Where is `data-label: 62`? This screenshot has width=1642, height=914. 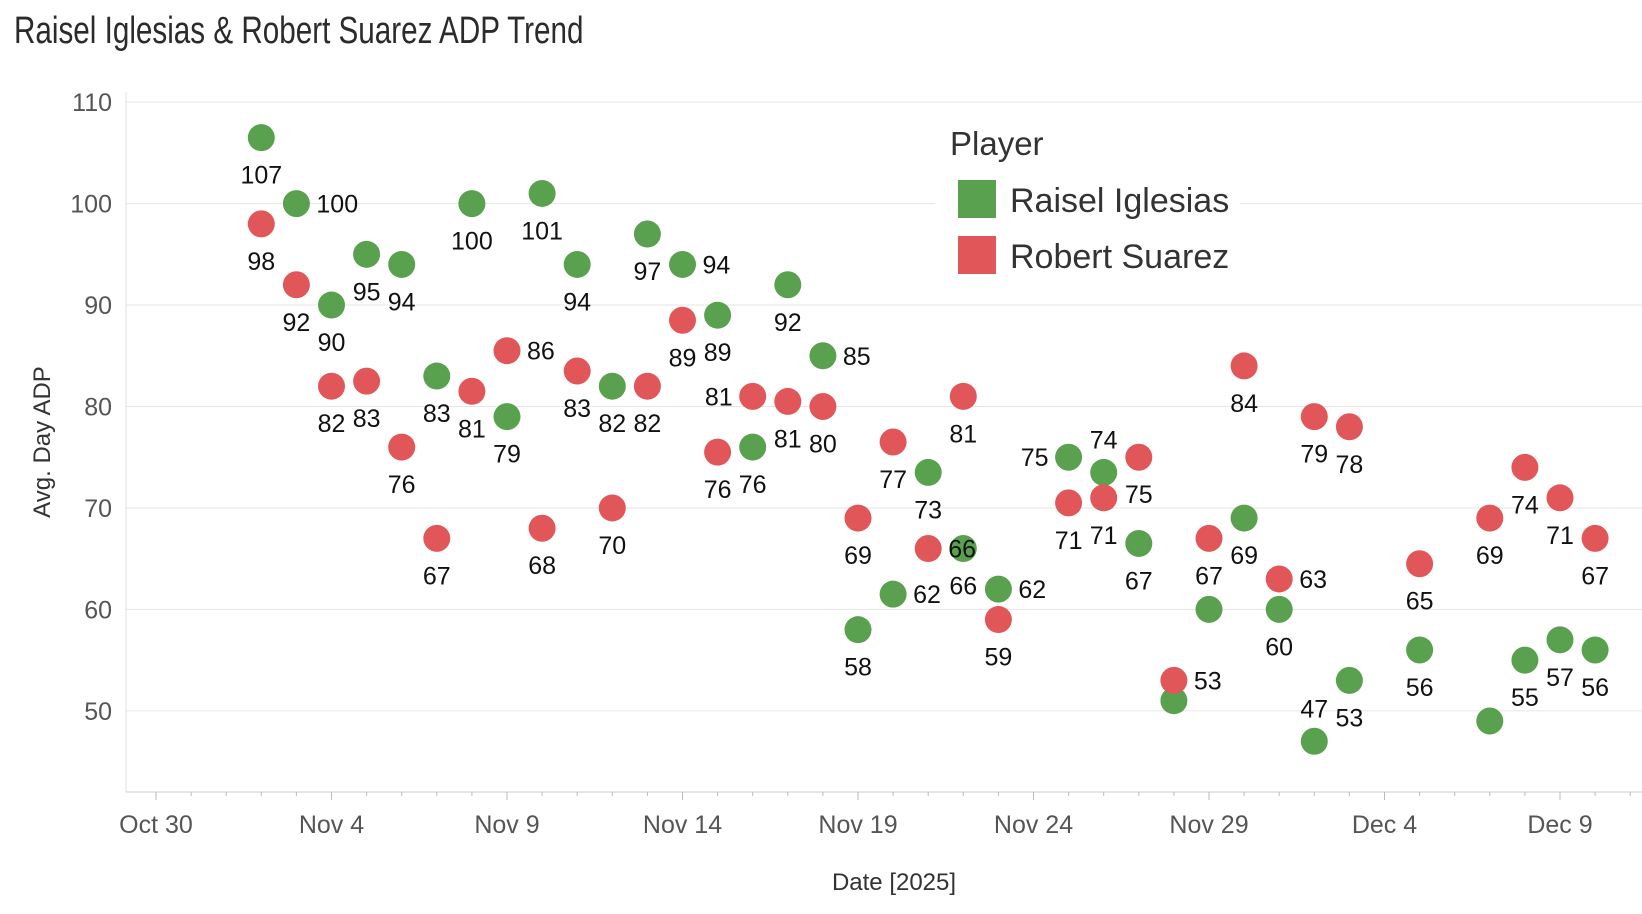 data-label: 62 is located at coordinates (927, 595).